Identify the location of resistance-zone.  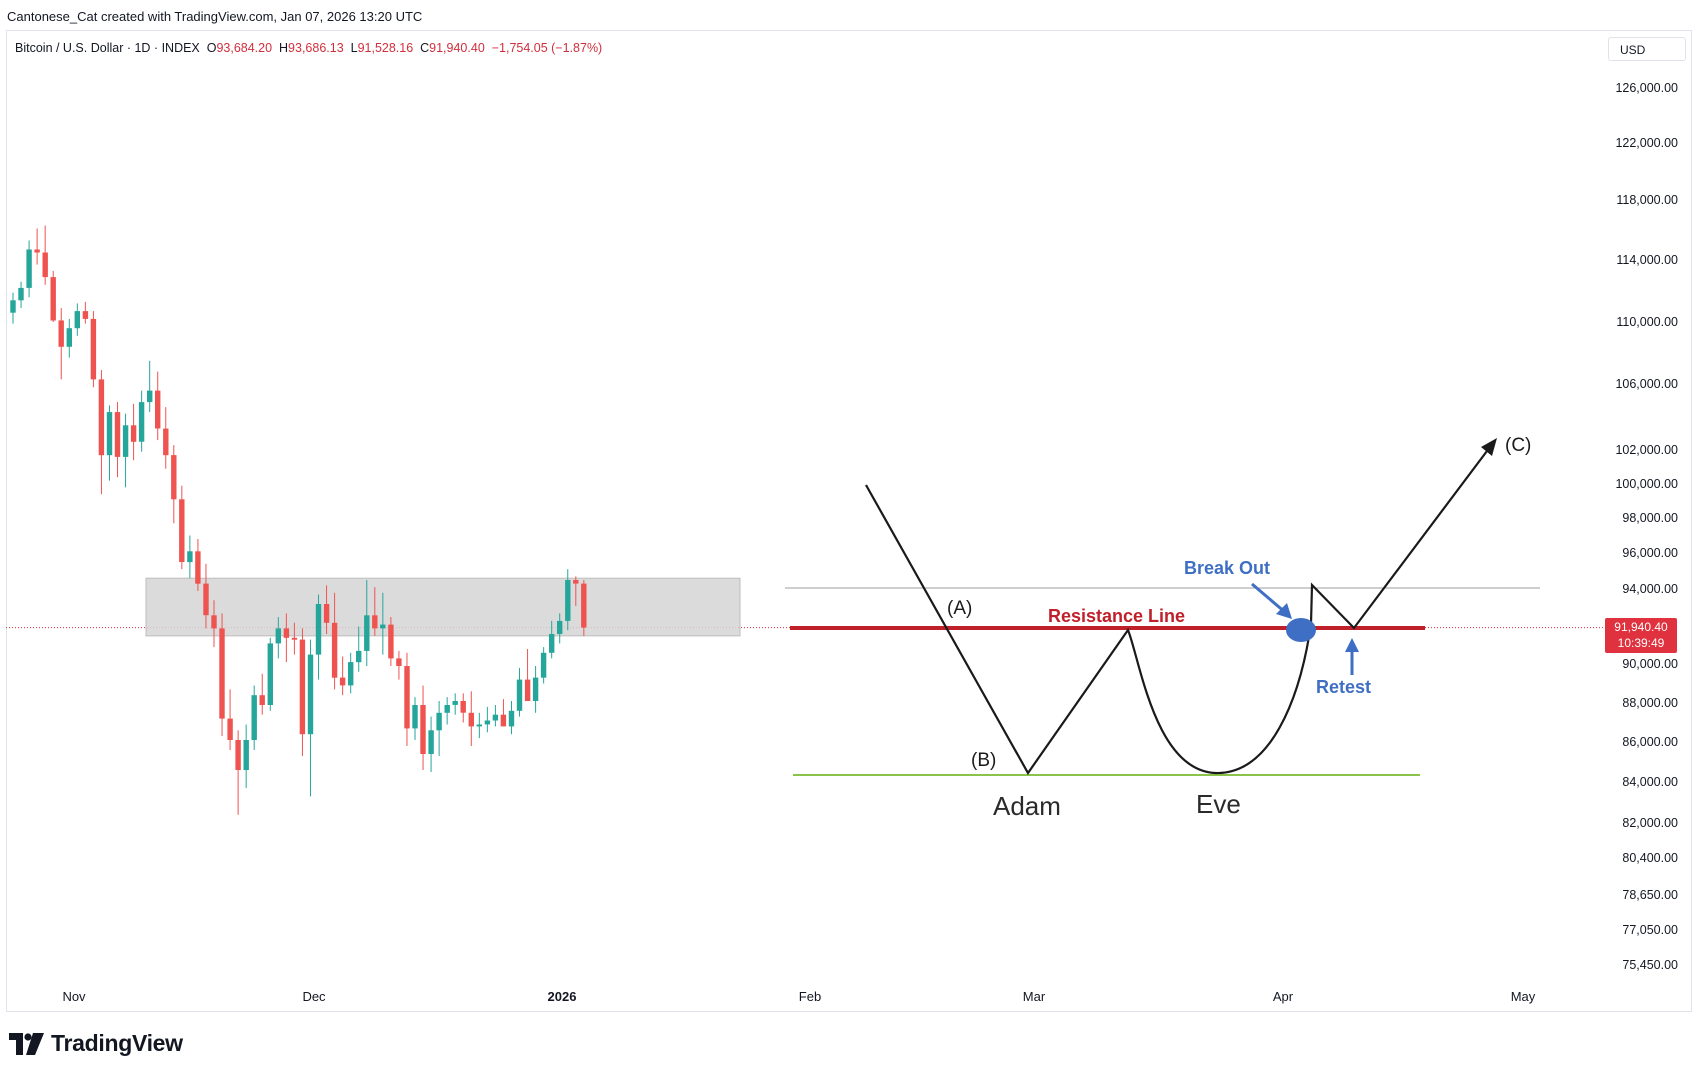
(443, 607).